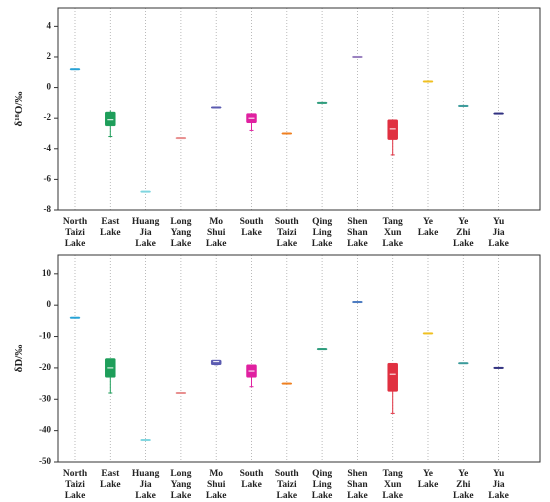  What do you see at coordinates (287, 485) in the screenshot?
I see `x-tick-label: South Taizi Lake` at bounding box center [287, 485].